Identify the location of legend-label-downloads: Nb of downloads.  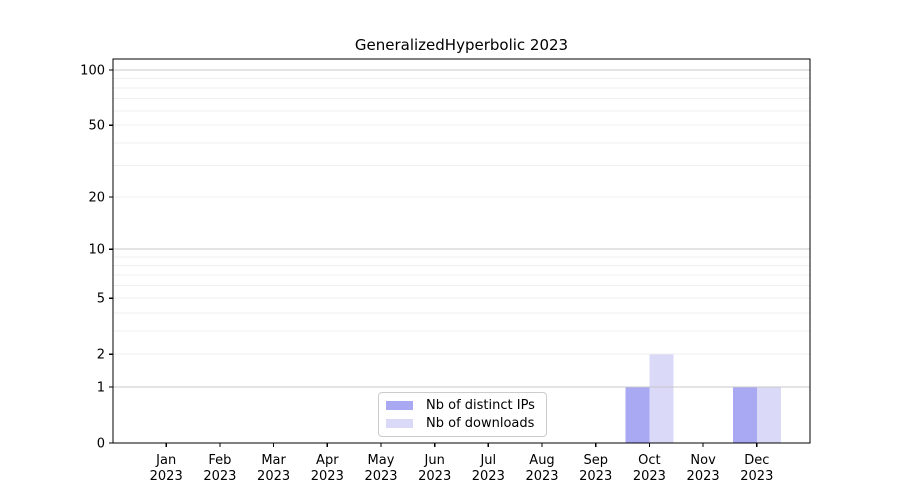
(480, 423).